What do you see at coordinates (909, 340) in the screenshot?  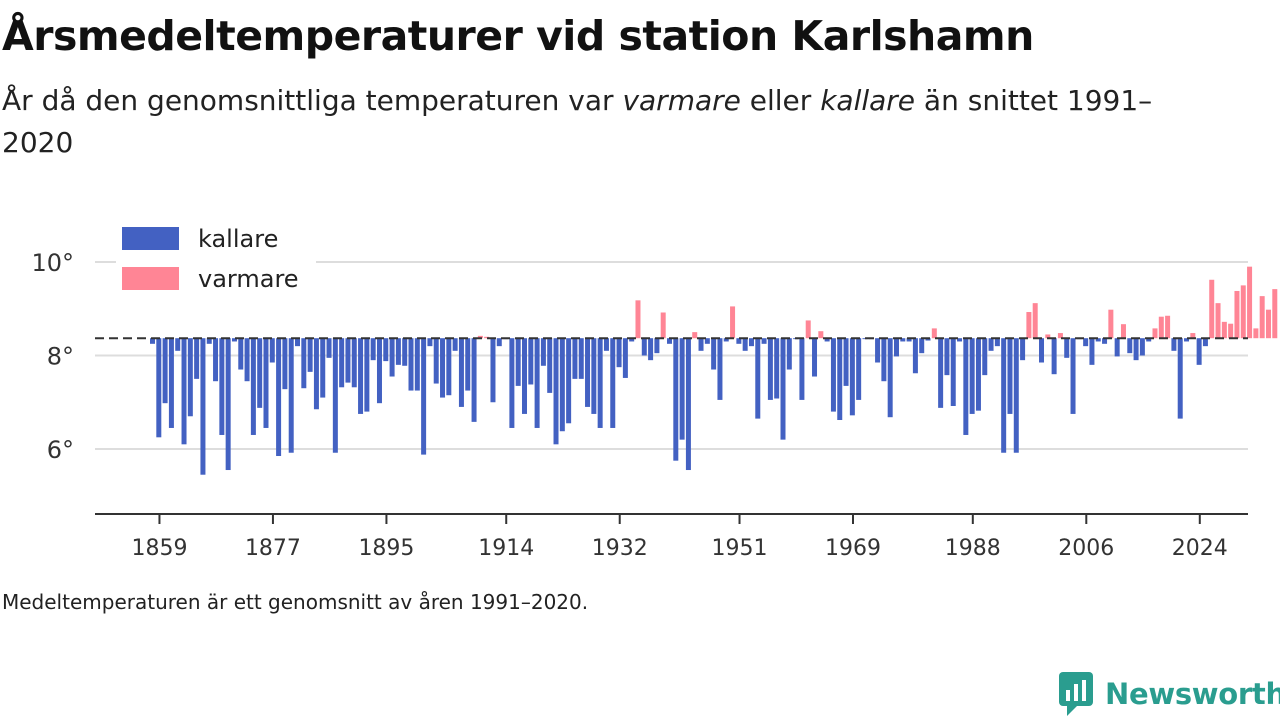 I see `bar-1978` at bounding box center [909, 340].